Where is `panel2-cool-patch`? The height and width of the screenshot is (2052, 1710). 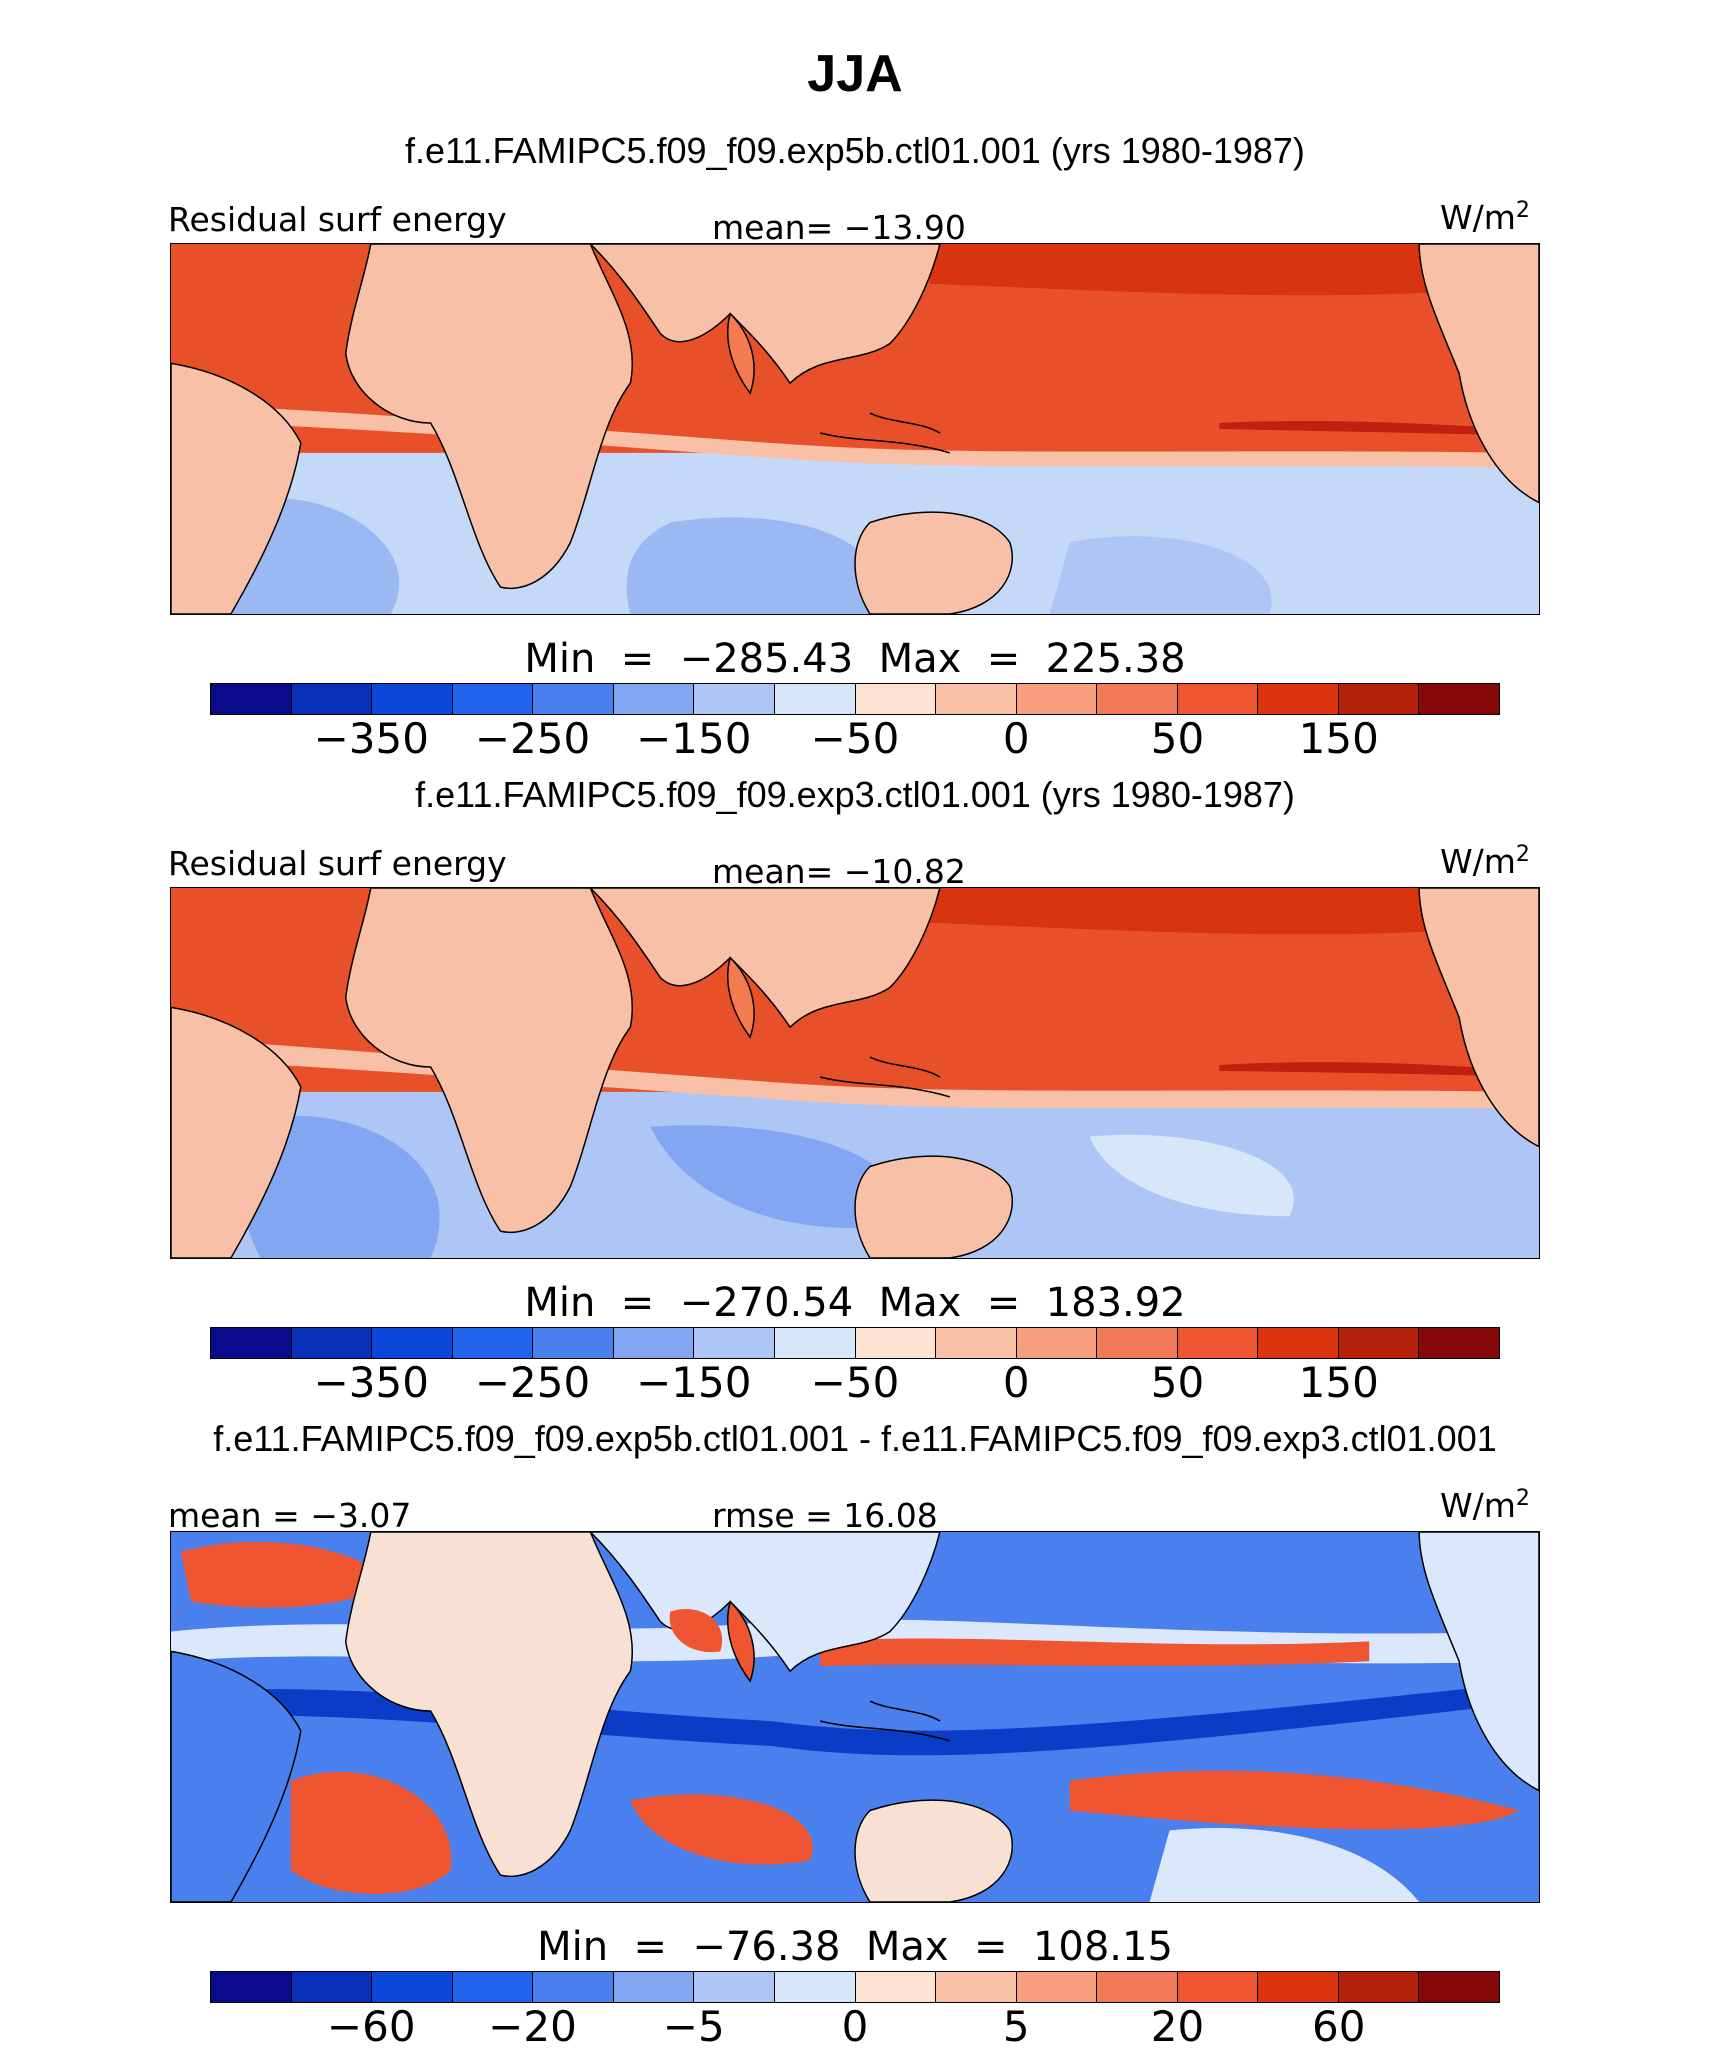
panel2-cool-patch is located at coordinates (341, 1186).